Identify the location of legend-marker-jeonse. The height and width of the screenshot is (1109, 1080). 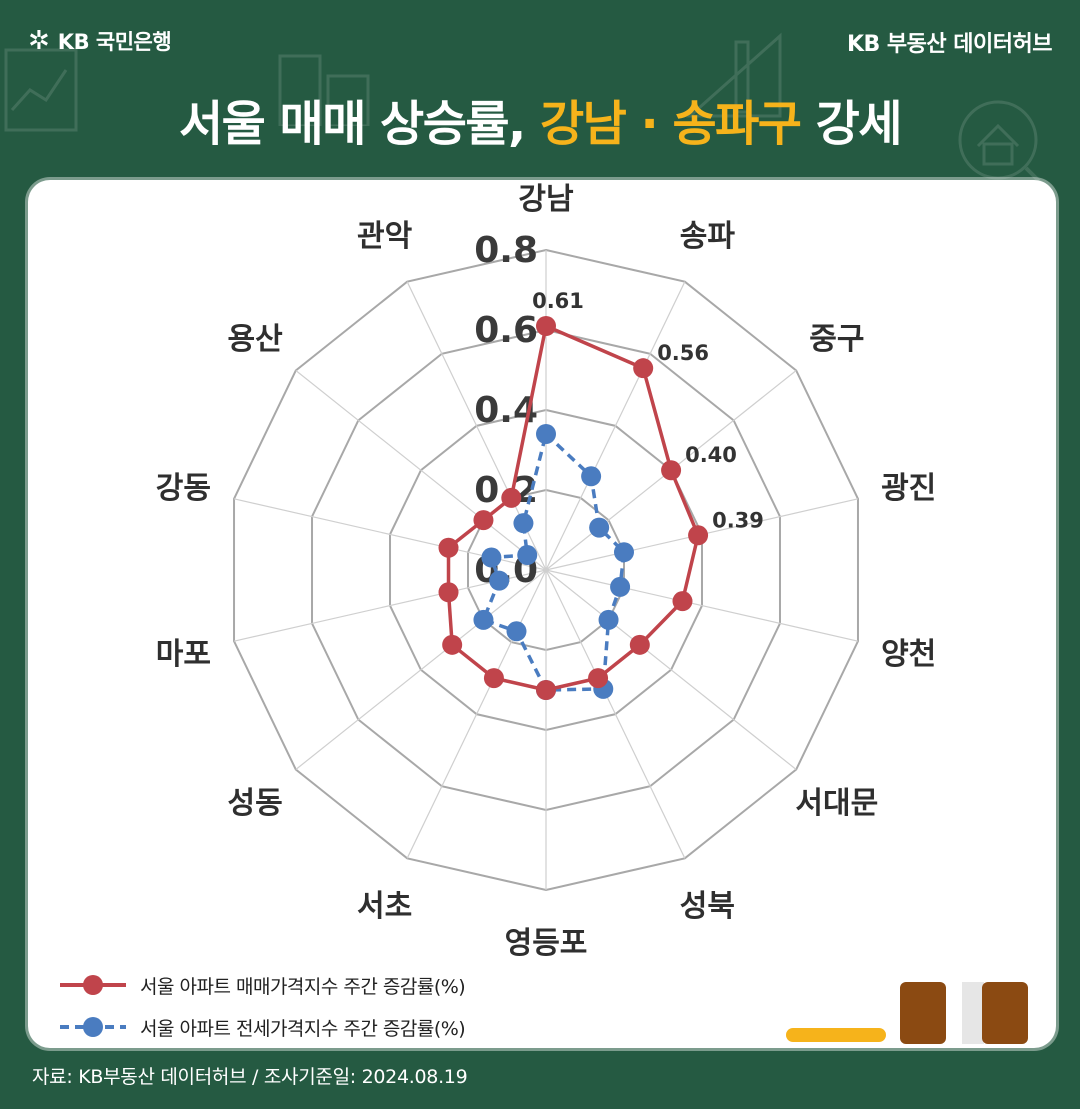
(93, 1027).